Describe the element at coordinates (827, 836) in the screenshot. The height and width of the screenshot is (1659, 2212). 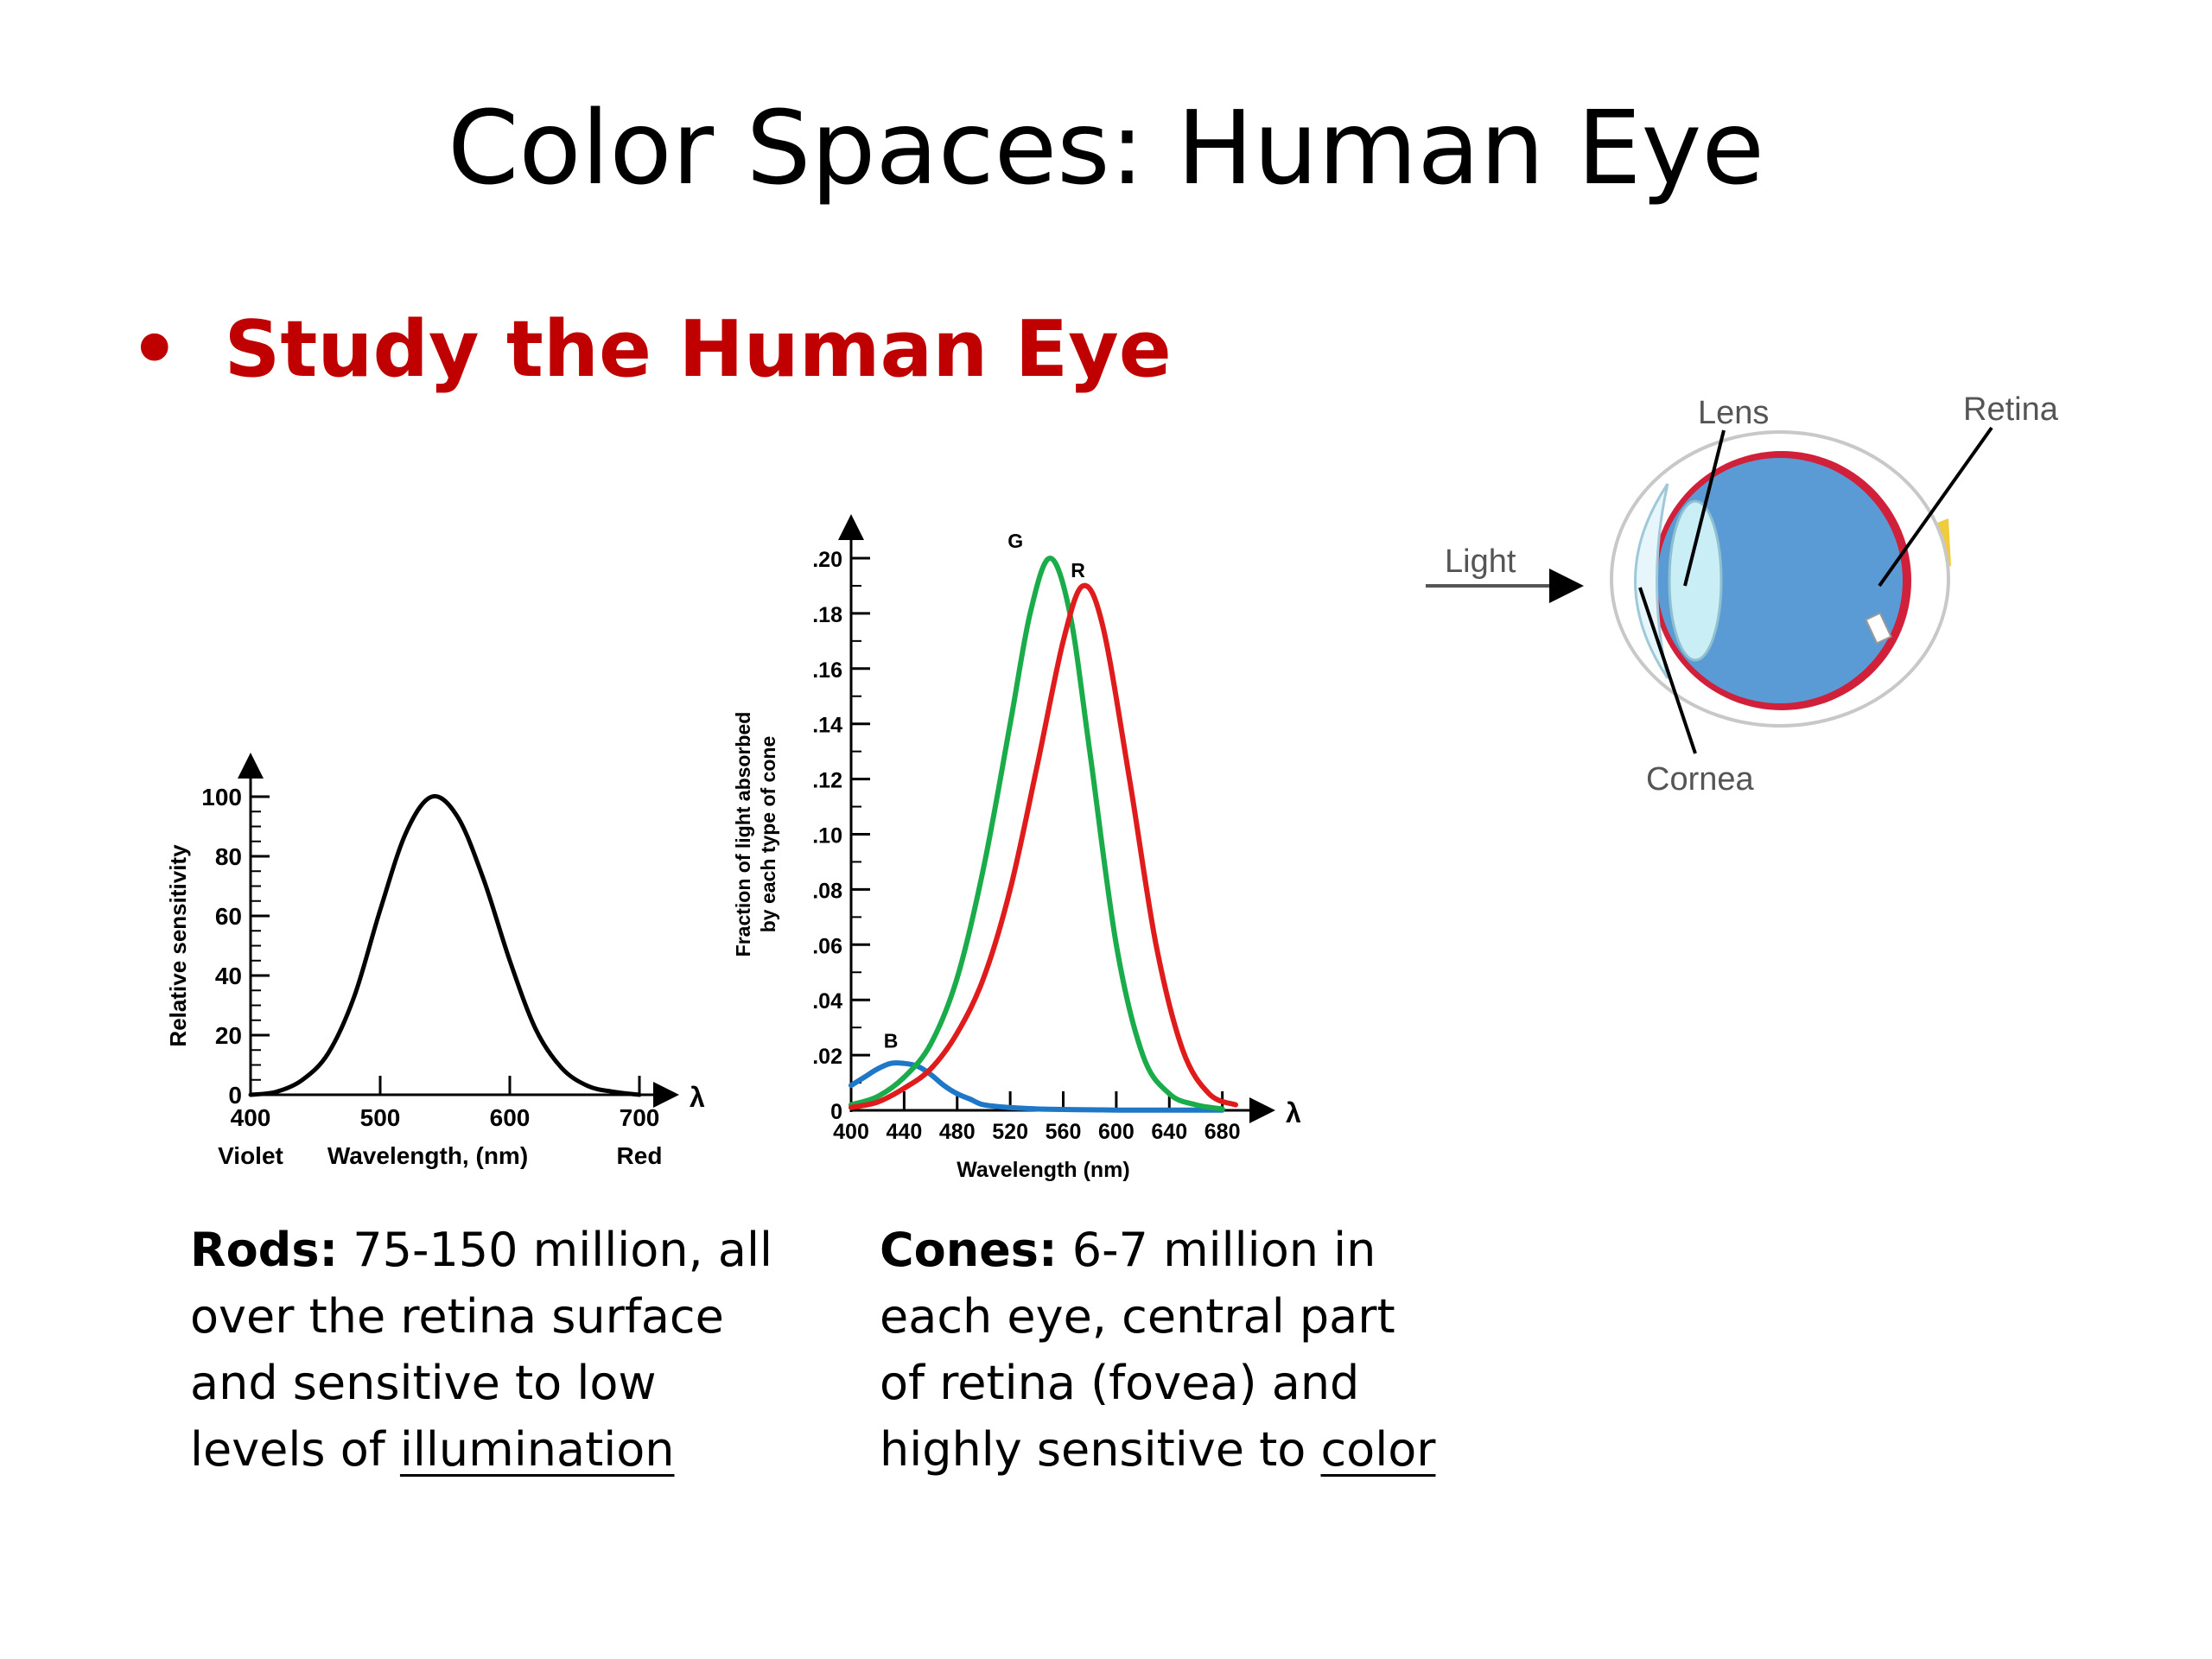
I see `y-tick-label: .10` at that location.